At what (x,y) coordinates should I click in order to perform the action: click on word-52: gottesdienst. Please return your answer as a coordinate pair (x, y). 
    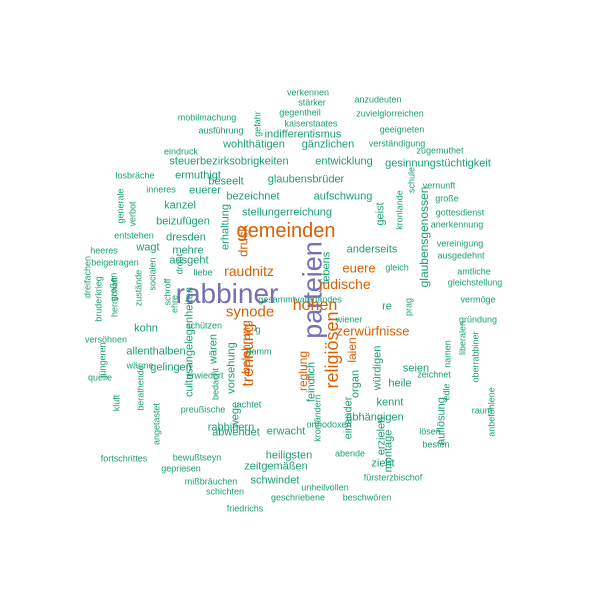
    Looking at the image, I should click on (460, 212).